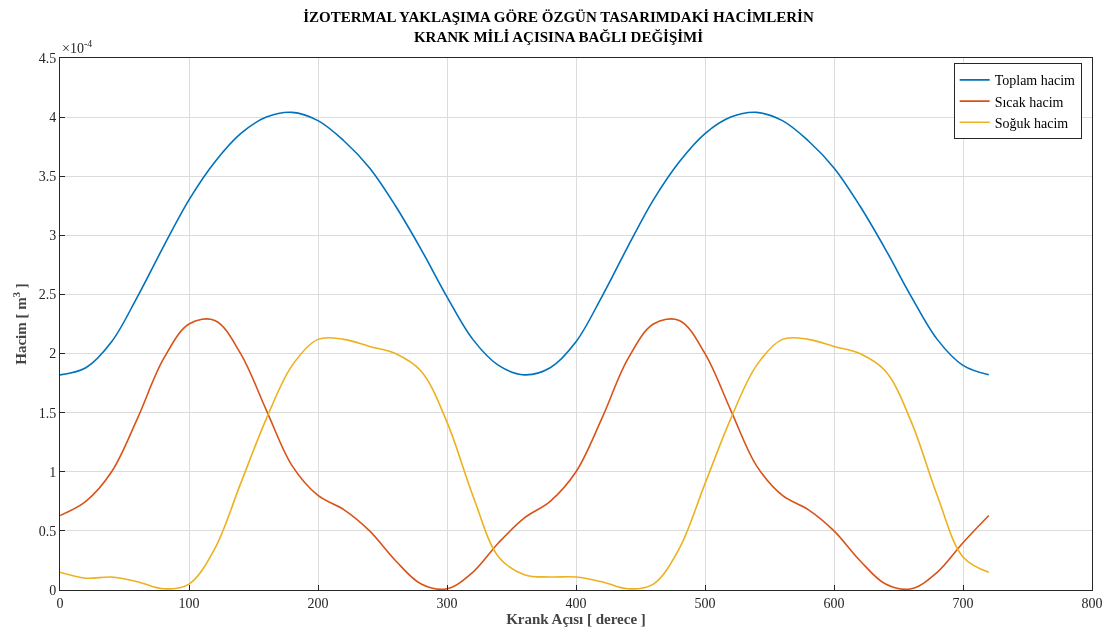  What do you see at coordinates (1092, 603) in the screenshot?
I see `x-tick-label: 800` at bounding box center [1092, 603].